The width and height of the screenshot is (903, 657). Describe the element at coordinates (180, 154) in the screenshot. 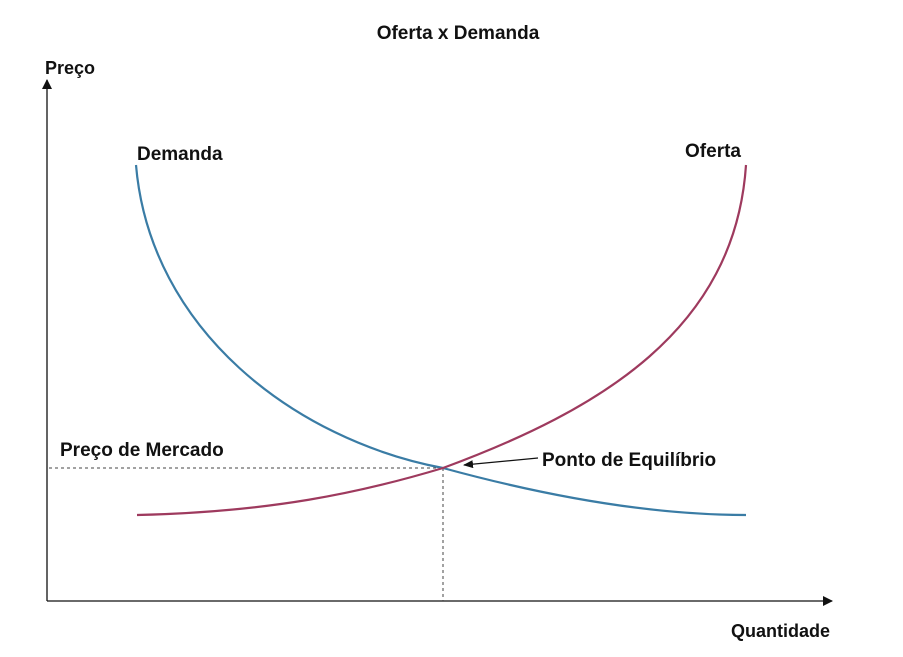

I see `demand-label: Demanda` at that location.